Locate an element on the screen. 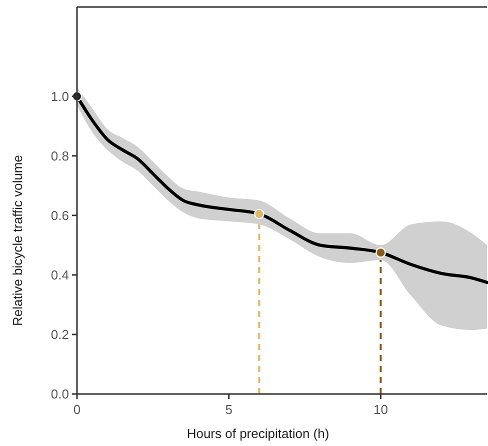 This screenshot has width=488, height=446. x-axis-title: Hours of precipitation (h) is located at coordinates (258, 433).